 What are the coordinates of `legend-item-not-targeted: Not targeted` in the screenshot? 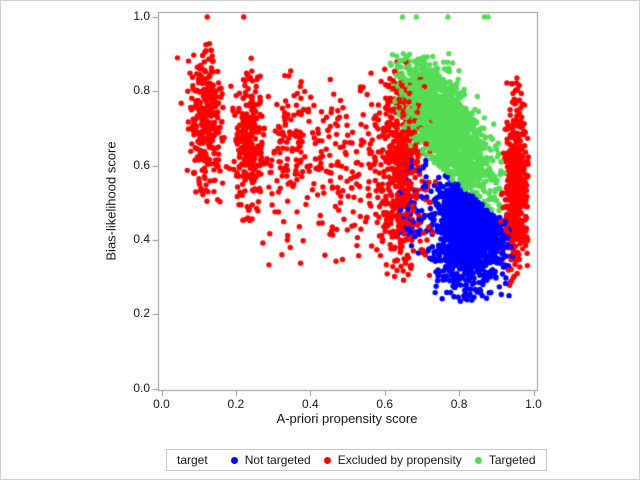 It's located at (270, 460).